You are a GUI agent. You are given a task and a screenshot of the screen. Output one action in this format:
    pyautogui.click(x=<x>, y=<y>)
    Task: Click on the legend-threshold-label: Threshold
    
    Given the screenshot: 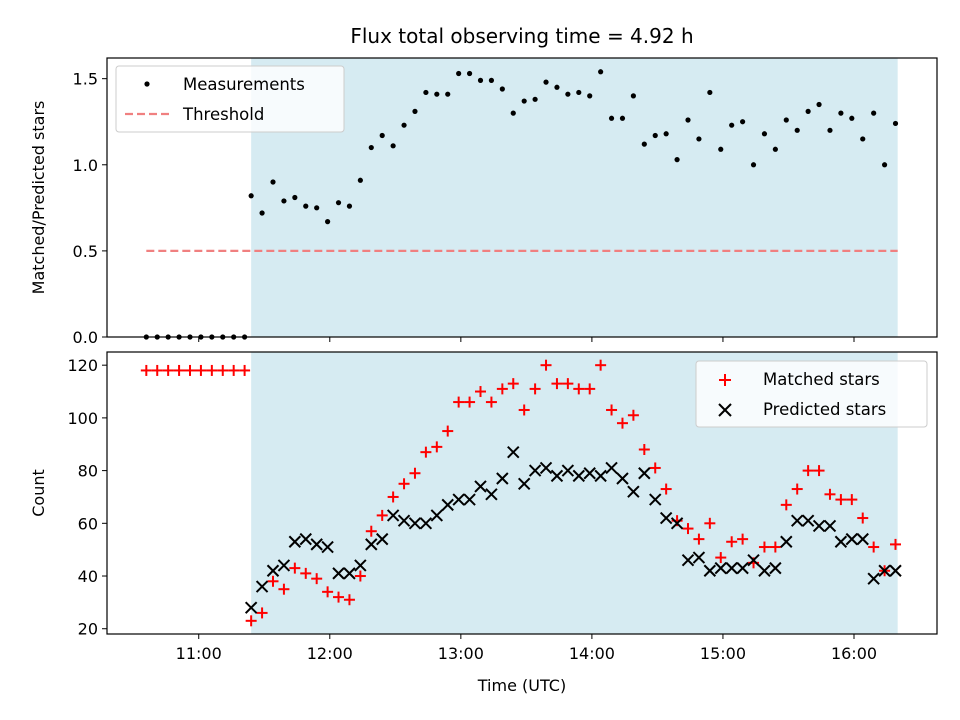 What is the action you would take?
    pyautogui.click(x=223, y=114)
    